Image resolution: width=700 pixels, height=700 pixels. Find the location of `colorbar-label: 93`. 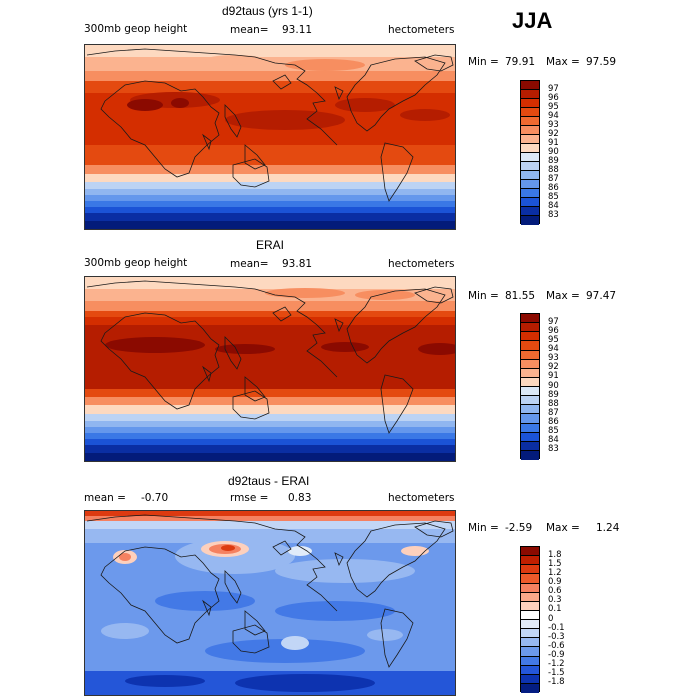

colorbar-label: 93 is located at coordinates (553, 124).